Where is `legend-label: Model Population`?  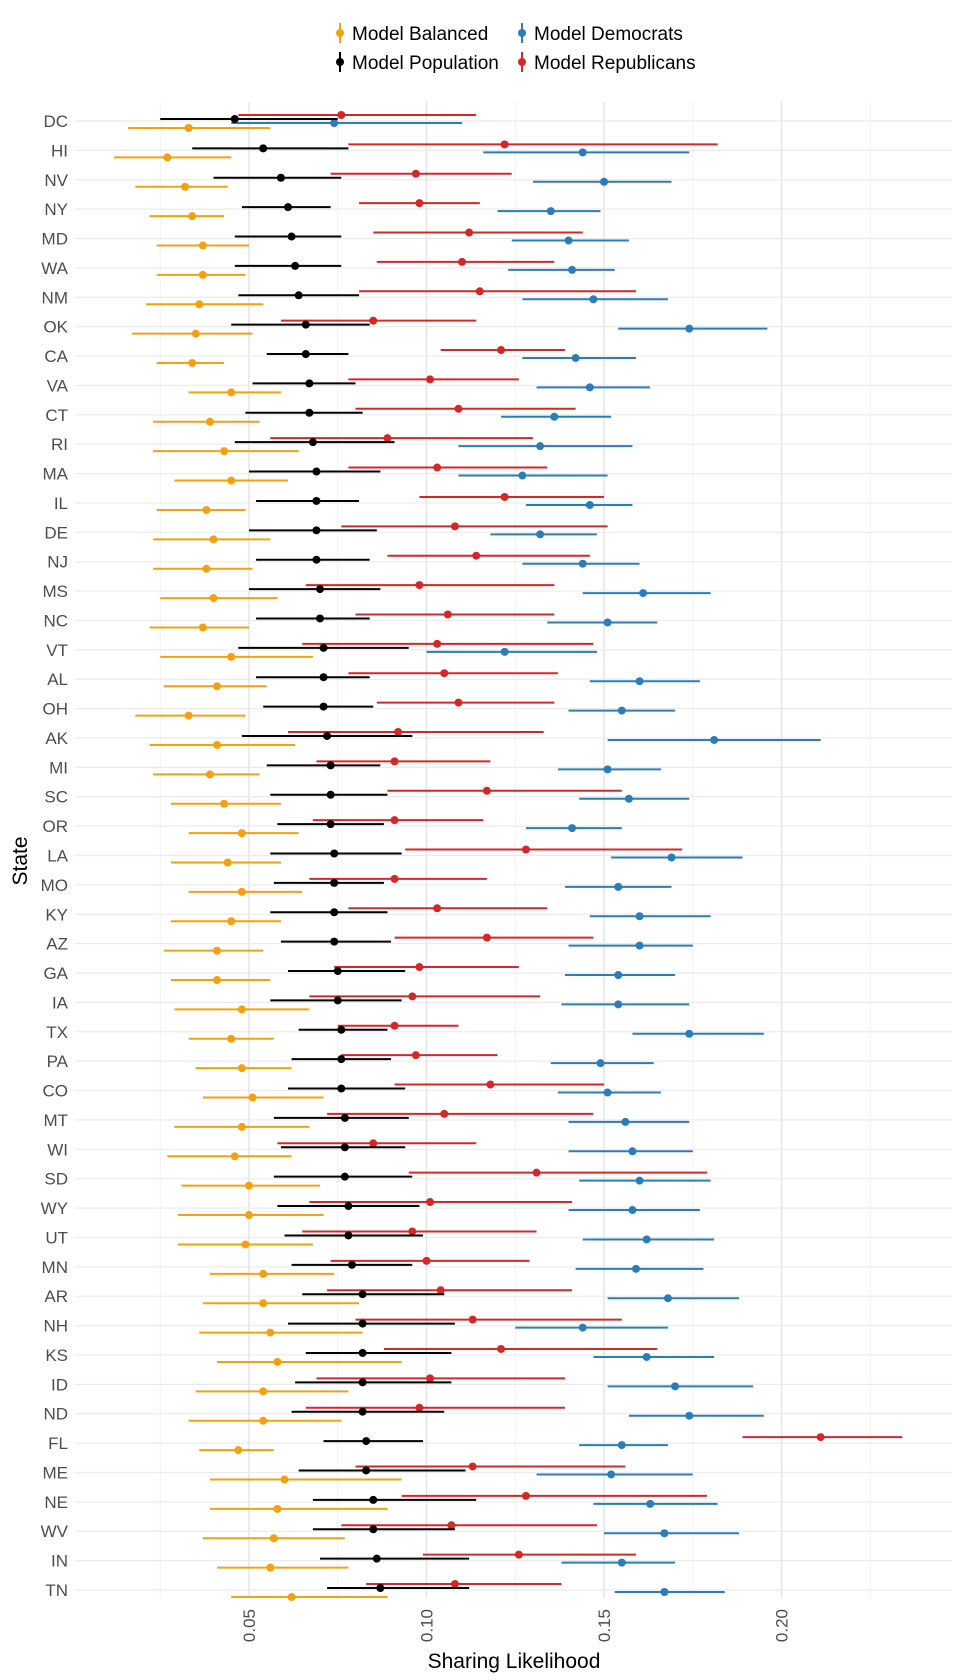 legend-label: Model Population is located at coordinates (425, 63).